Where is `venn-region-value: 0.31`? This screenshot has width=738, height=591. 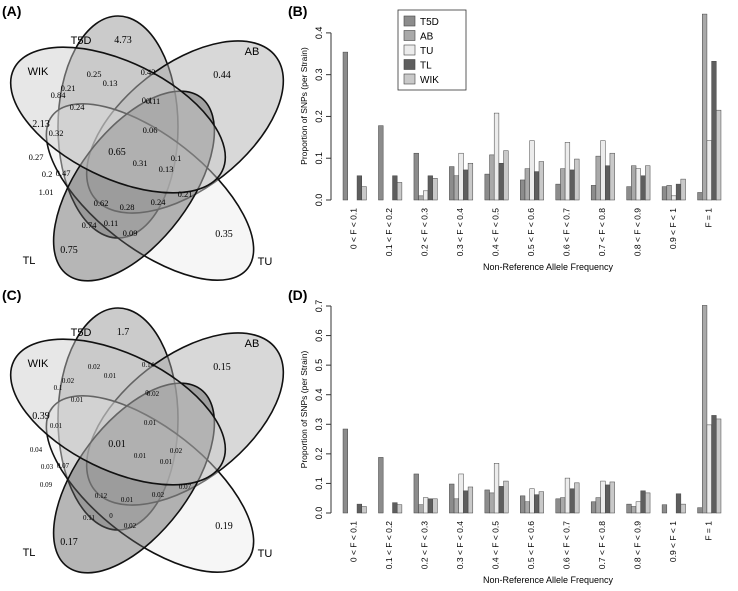 venn-region-value: 0.31 is located at coordinates (140, 163).